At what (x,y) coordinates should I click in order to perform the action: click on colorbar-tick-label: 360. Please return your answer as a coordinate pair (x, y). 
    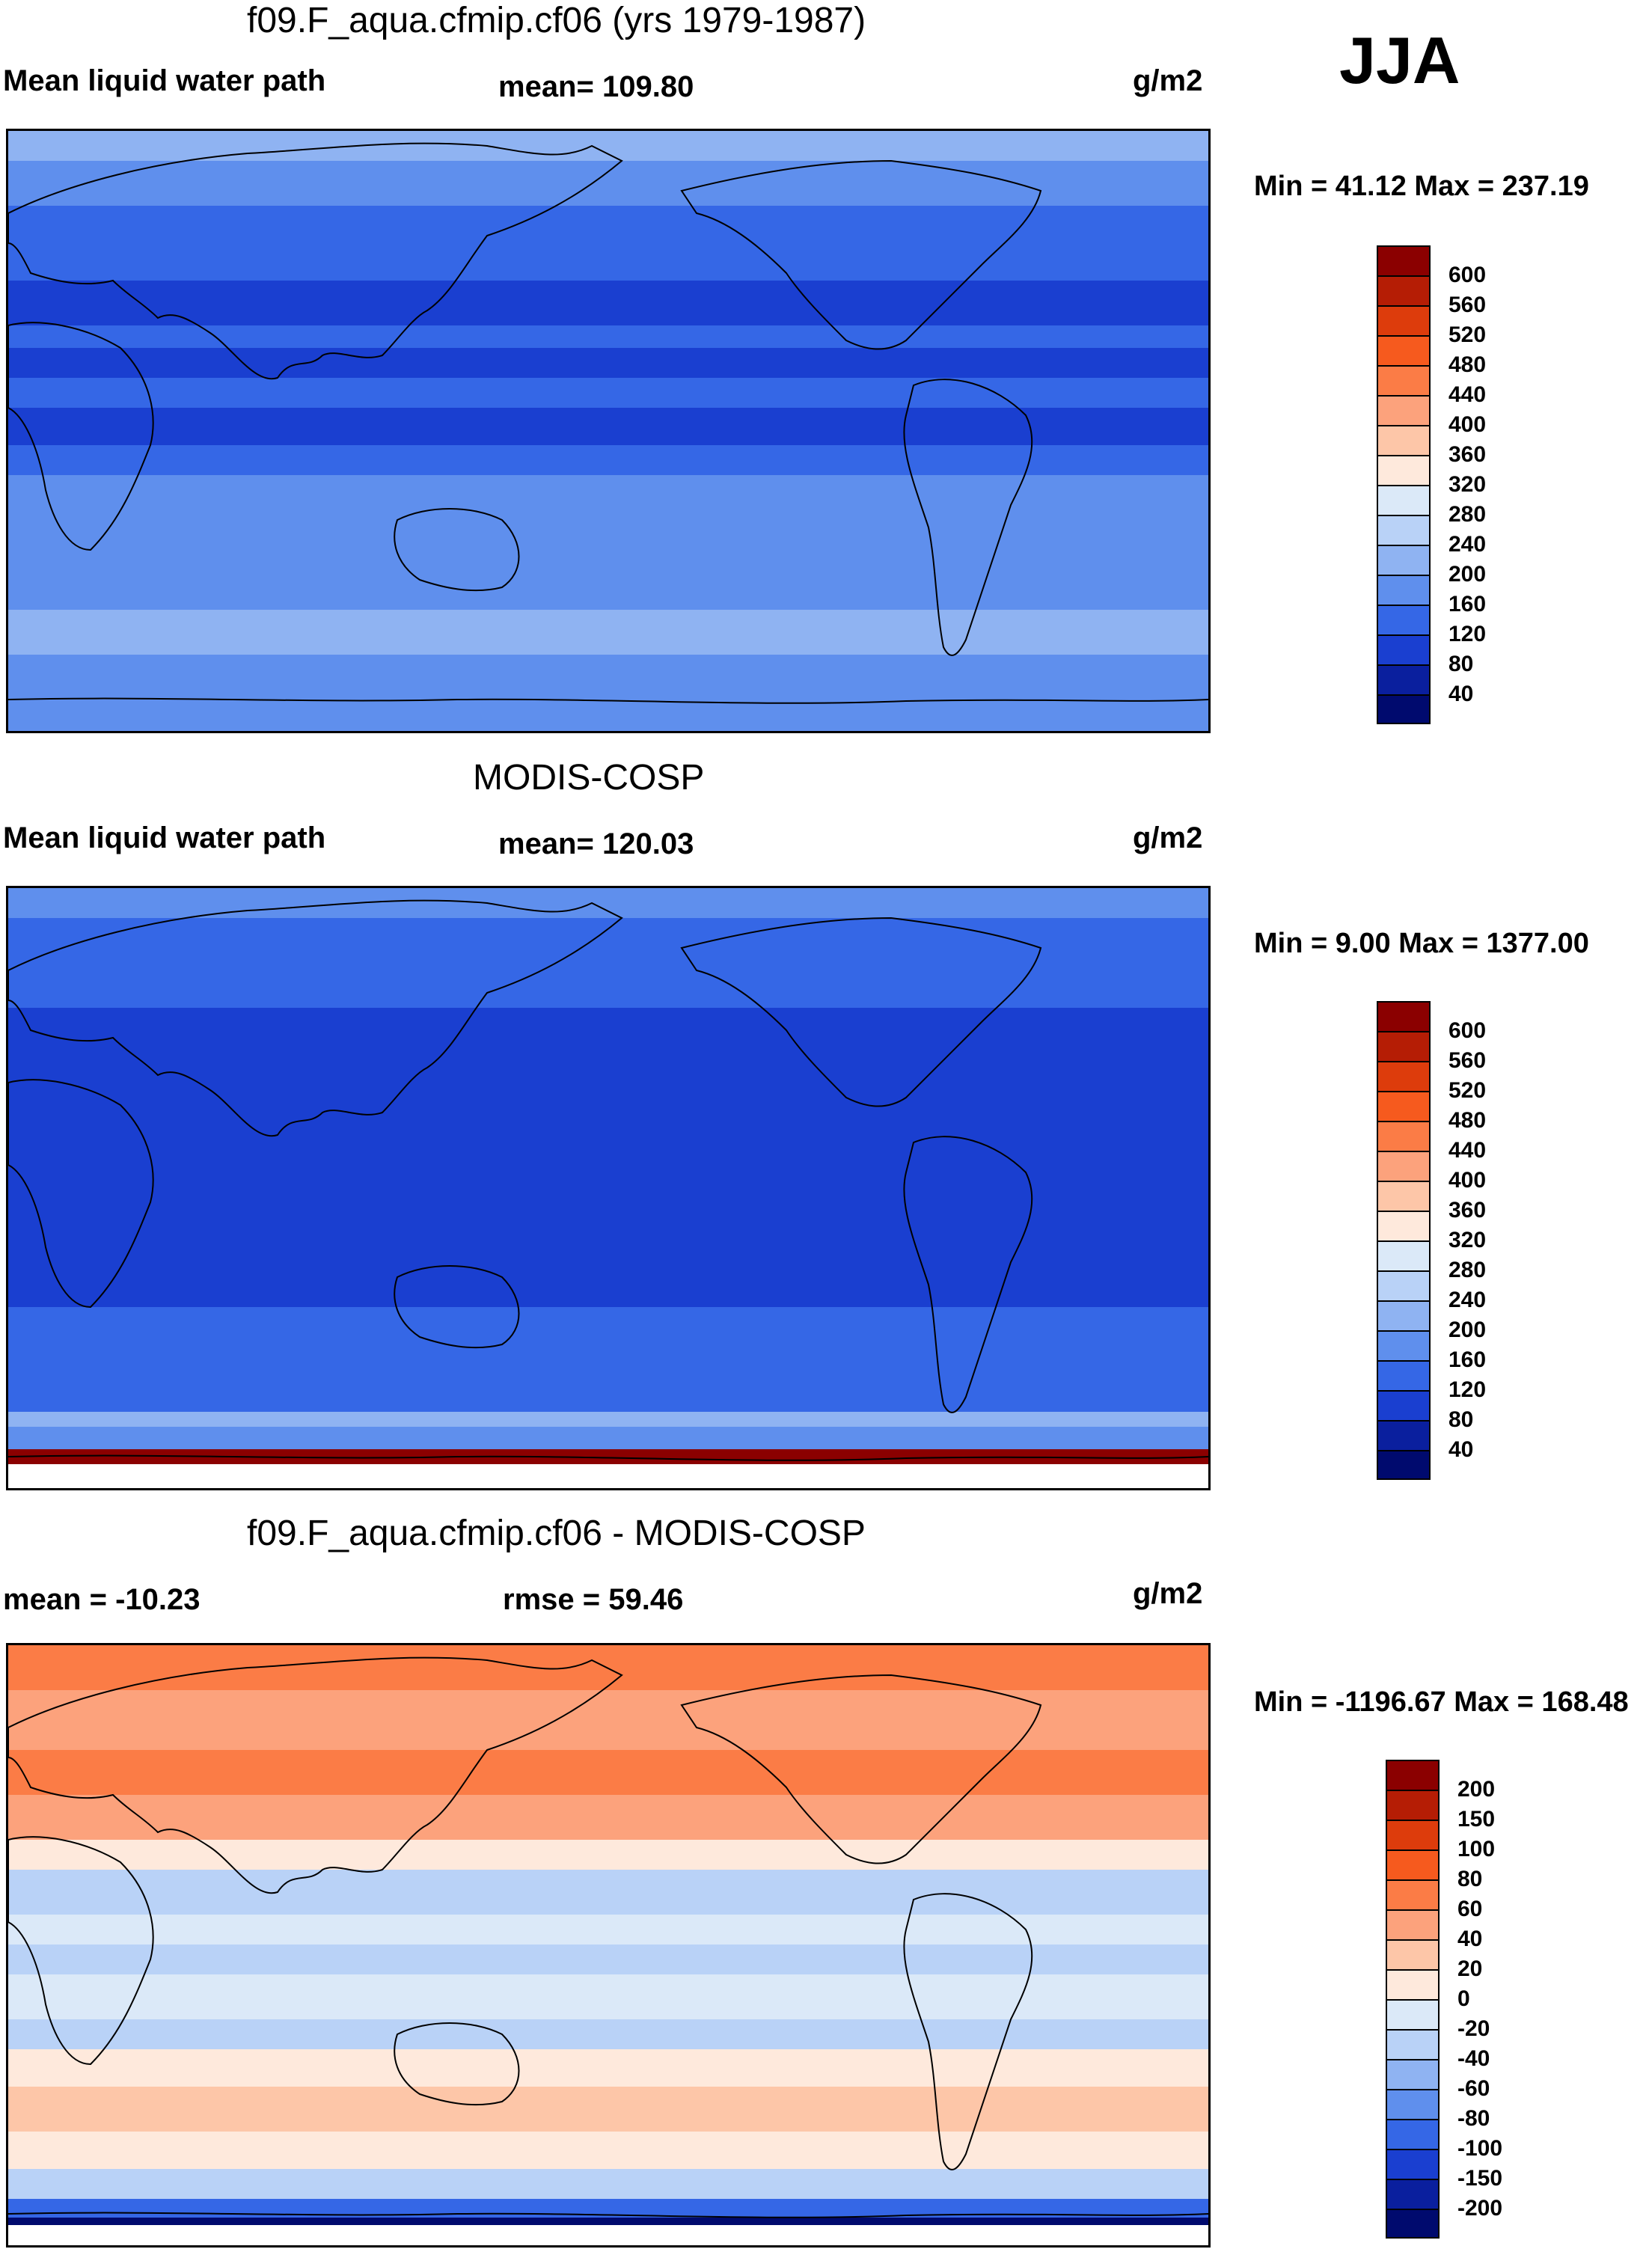
    Looking at the image, I should click on (1467, 1210).